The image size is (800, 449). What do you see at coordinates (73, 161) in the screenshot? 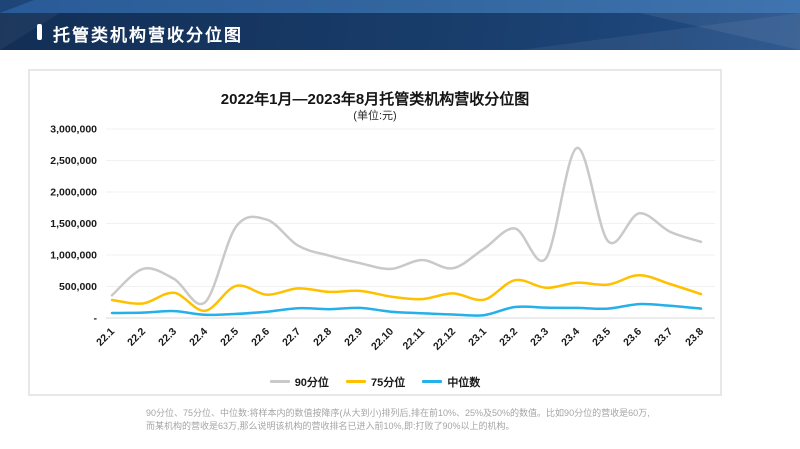
I see `y-axis-label: 2,500,000` at bounding box center [73, 161].